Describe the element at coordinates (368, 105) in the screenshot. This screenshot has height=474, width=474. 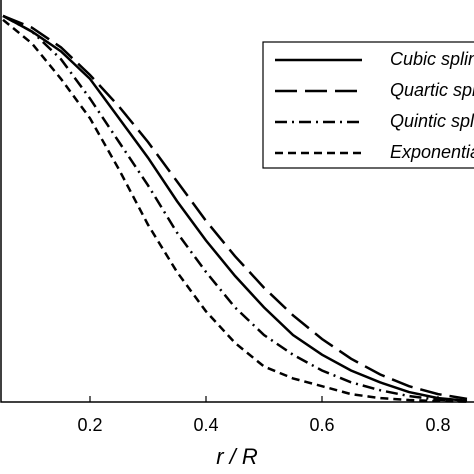
I see `legend-box` at that location.